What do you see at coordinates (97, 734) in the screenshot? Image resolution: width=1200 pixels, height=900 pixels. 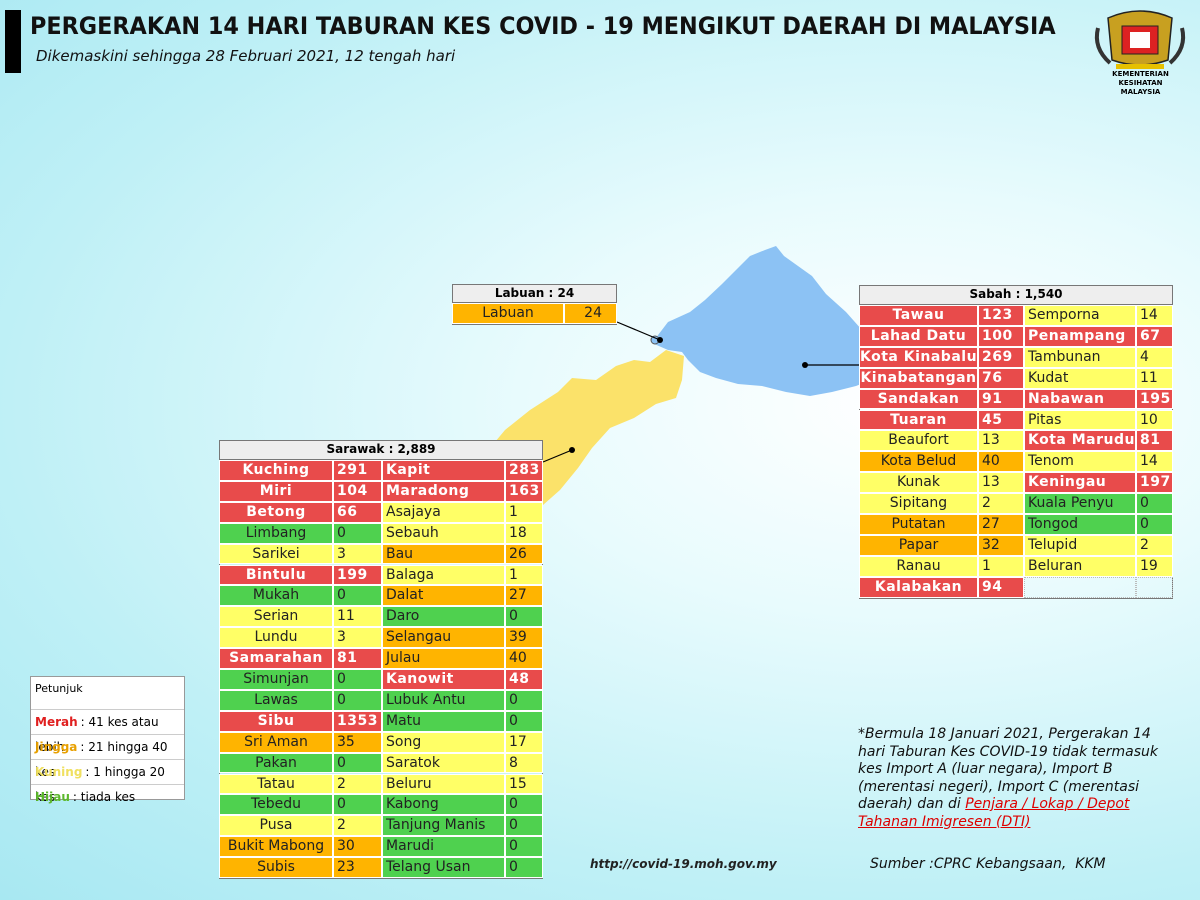 I see `legend-text: : 41 kes atau lebih` at bounding box center [97, 734].